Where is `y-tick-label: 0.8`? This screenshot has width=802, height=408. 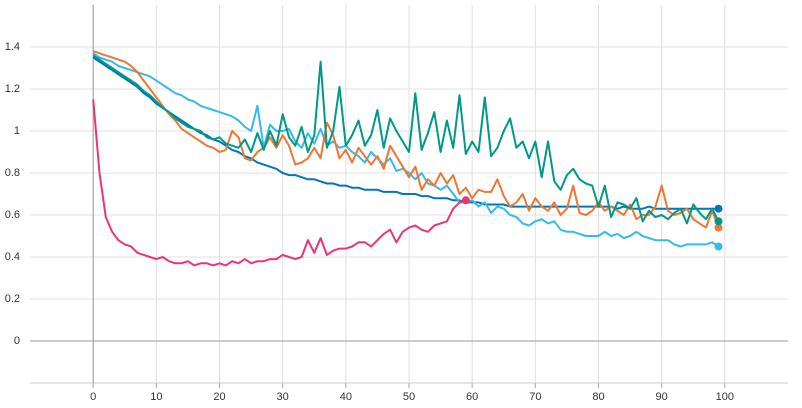
y-tick-label: 0.8 is located at coordinates (12, 173).